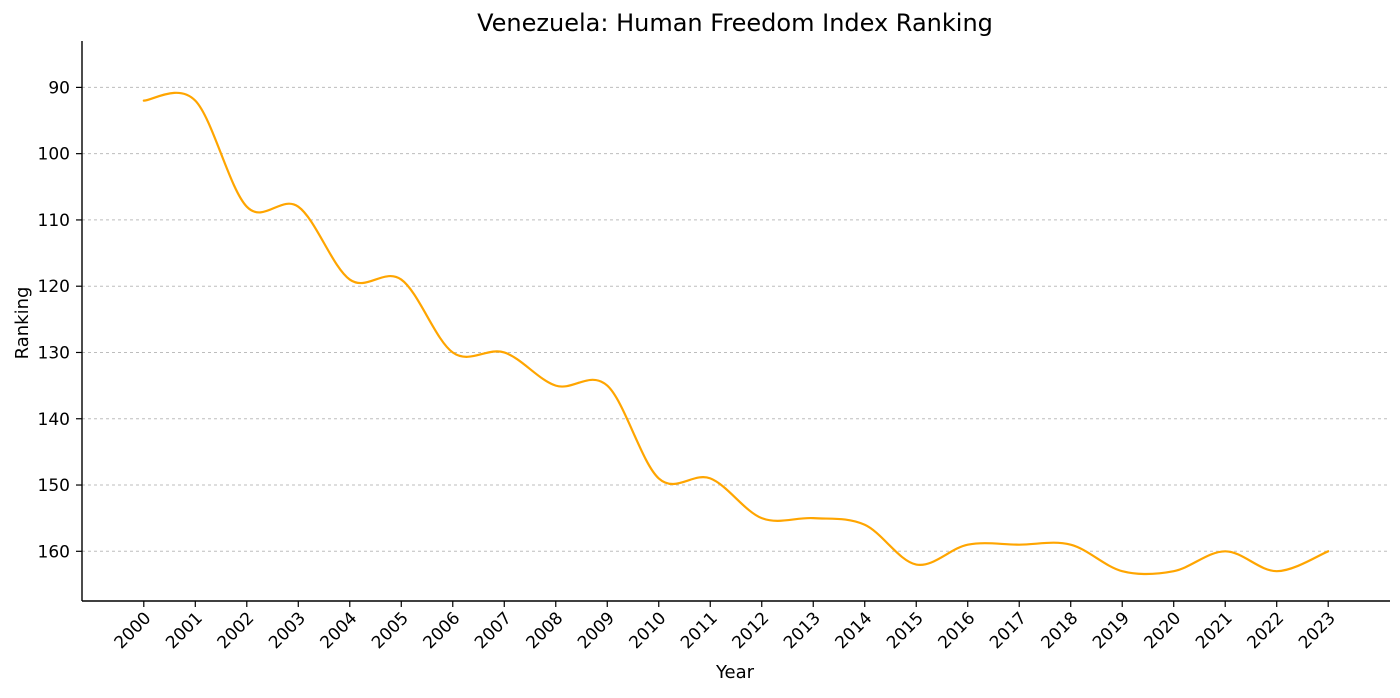 This screenshot has height=698, width=1400. I want to click on x-tick-label: 2006, so click(442, 630).